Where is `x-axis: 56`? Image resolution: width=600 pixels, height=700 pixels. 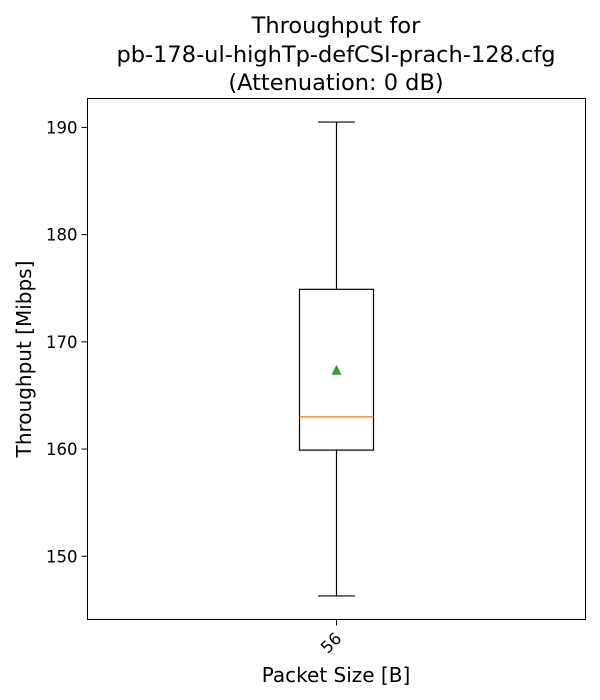
x-axis: 56 is located at coordinates (331, 638).